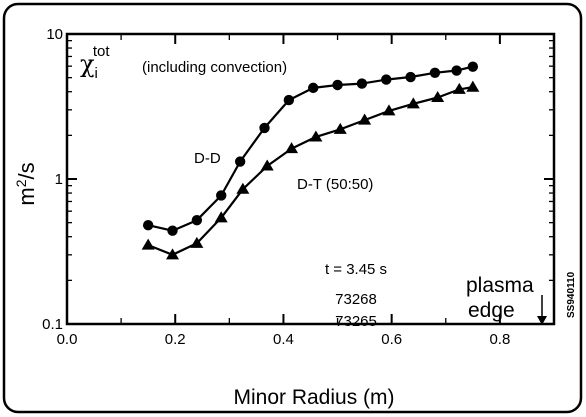 This screenshot has height=417, width=586. I want to click on series-label-dt: D-T (50:50), so click(335, 184).